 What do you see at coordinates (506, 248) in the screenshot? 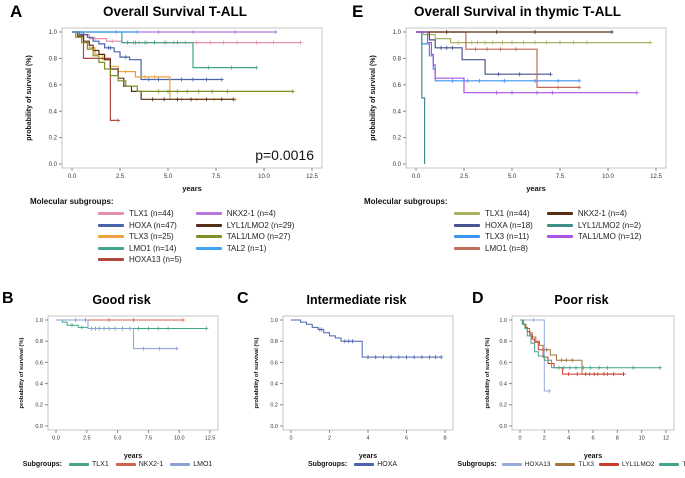
I see `legend-label: LMO1 (n=8)` at bounding box center [506, 248].